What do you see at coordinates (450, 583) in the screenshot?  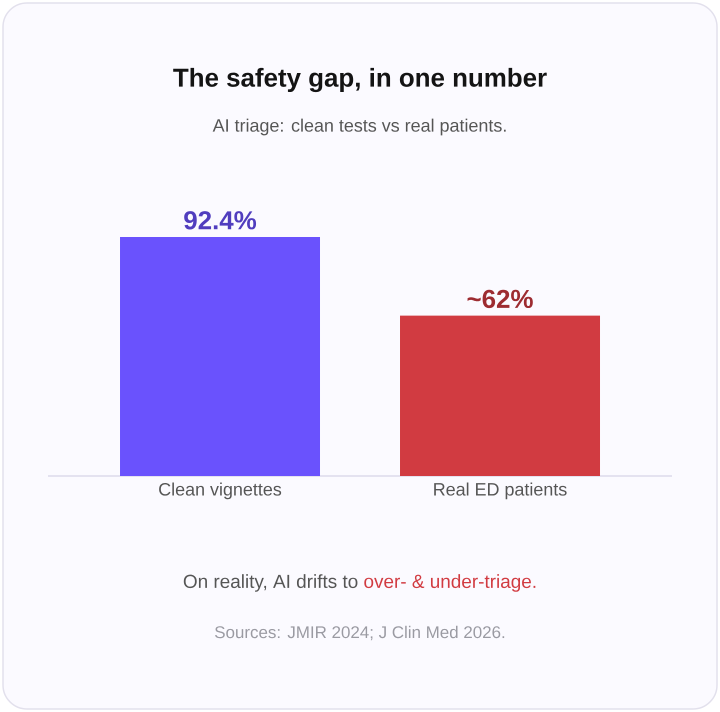 I see `text: over- & under-triage.` at bounding box center [450, 583].